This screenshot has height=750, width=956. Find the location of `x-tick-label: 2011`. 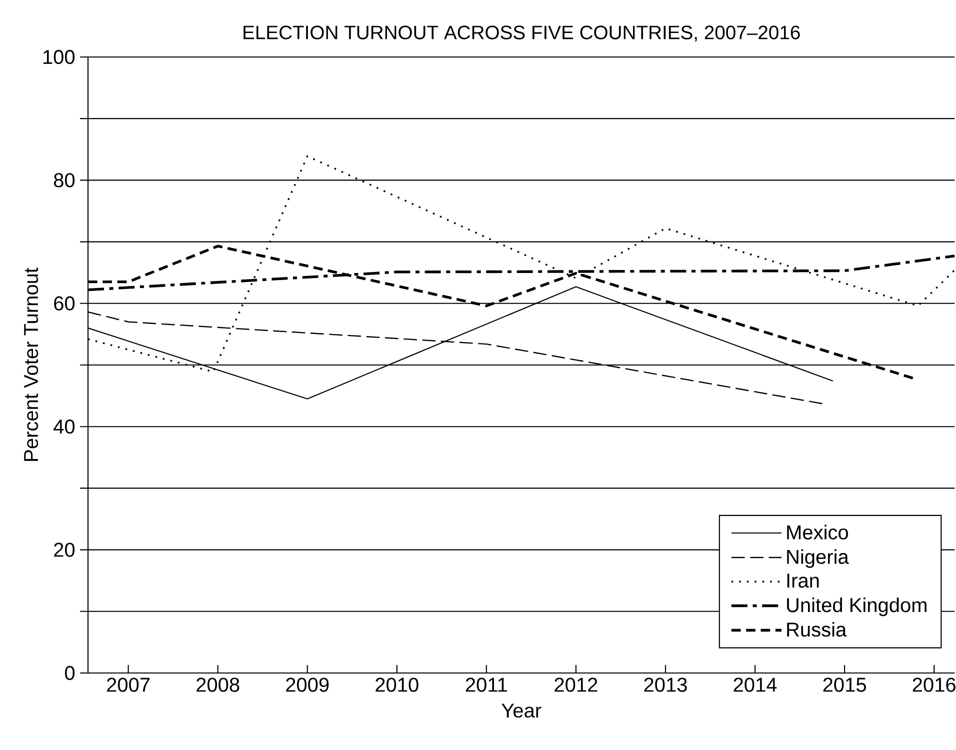

x-tick-label: 2011 is located at coordinates (486, 685).